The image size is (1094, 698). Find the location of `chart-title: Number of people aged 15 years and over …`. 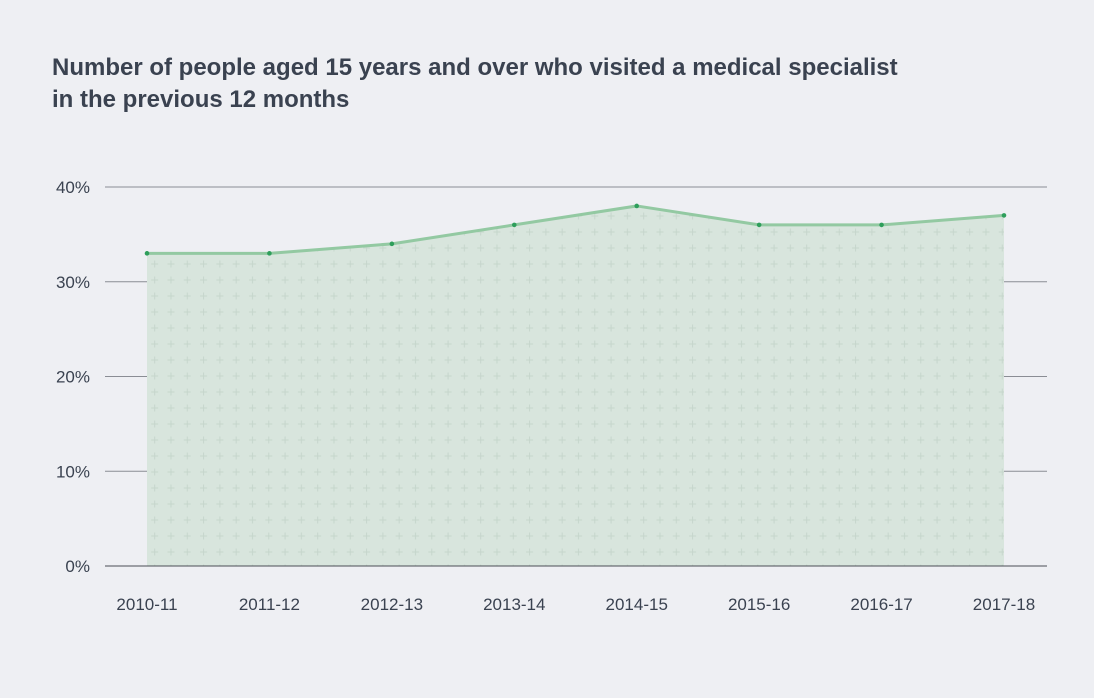

chart-title: Number of people aged 15 years and over … is located at coordinates (475, 84).